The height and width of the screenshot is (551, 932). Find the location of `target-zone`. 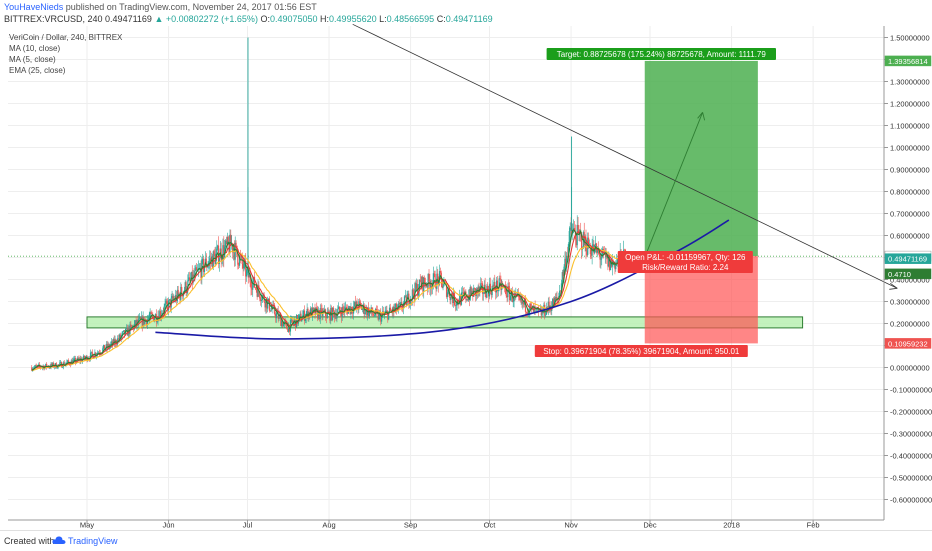

target-zone is located at coordinates (701, 158).